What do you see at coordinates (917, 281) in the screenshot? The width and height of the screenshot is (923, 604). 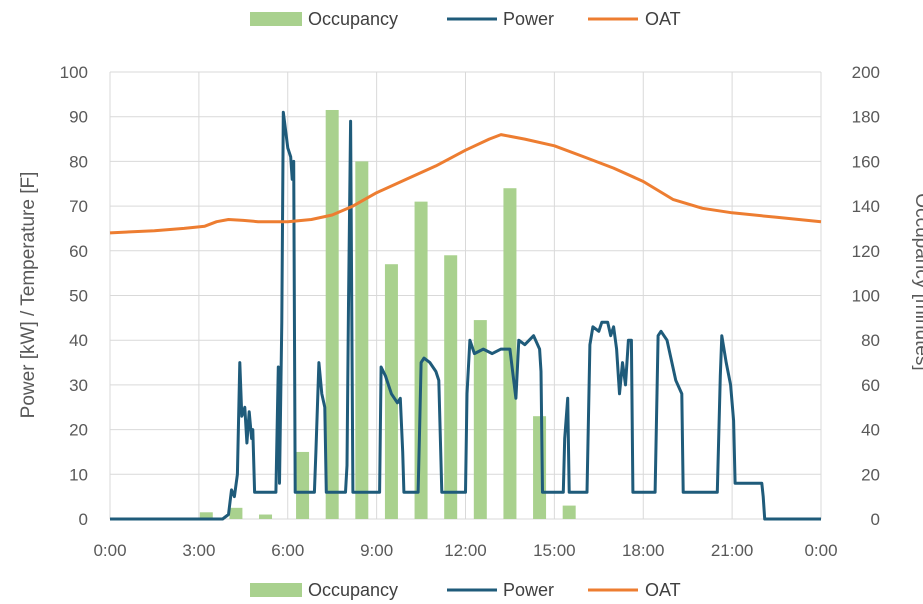 I see `y-right-axis-title: Occupancy [minutes]` at bounding box center [917, 281].